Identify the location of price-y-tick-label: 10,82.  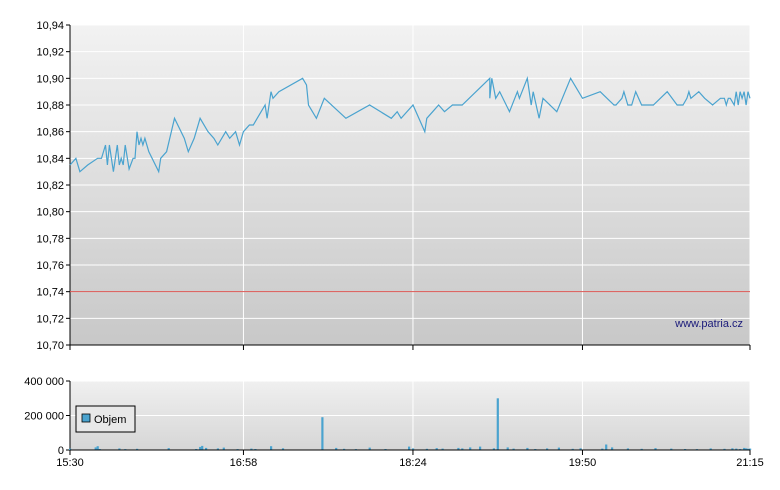
(50, 186).